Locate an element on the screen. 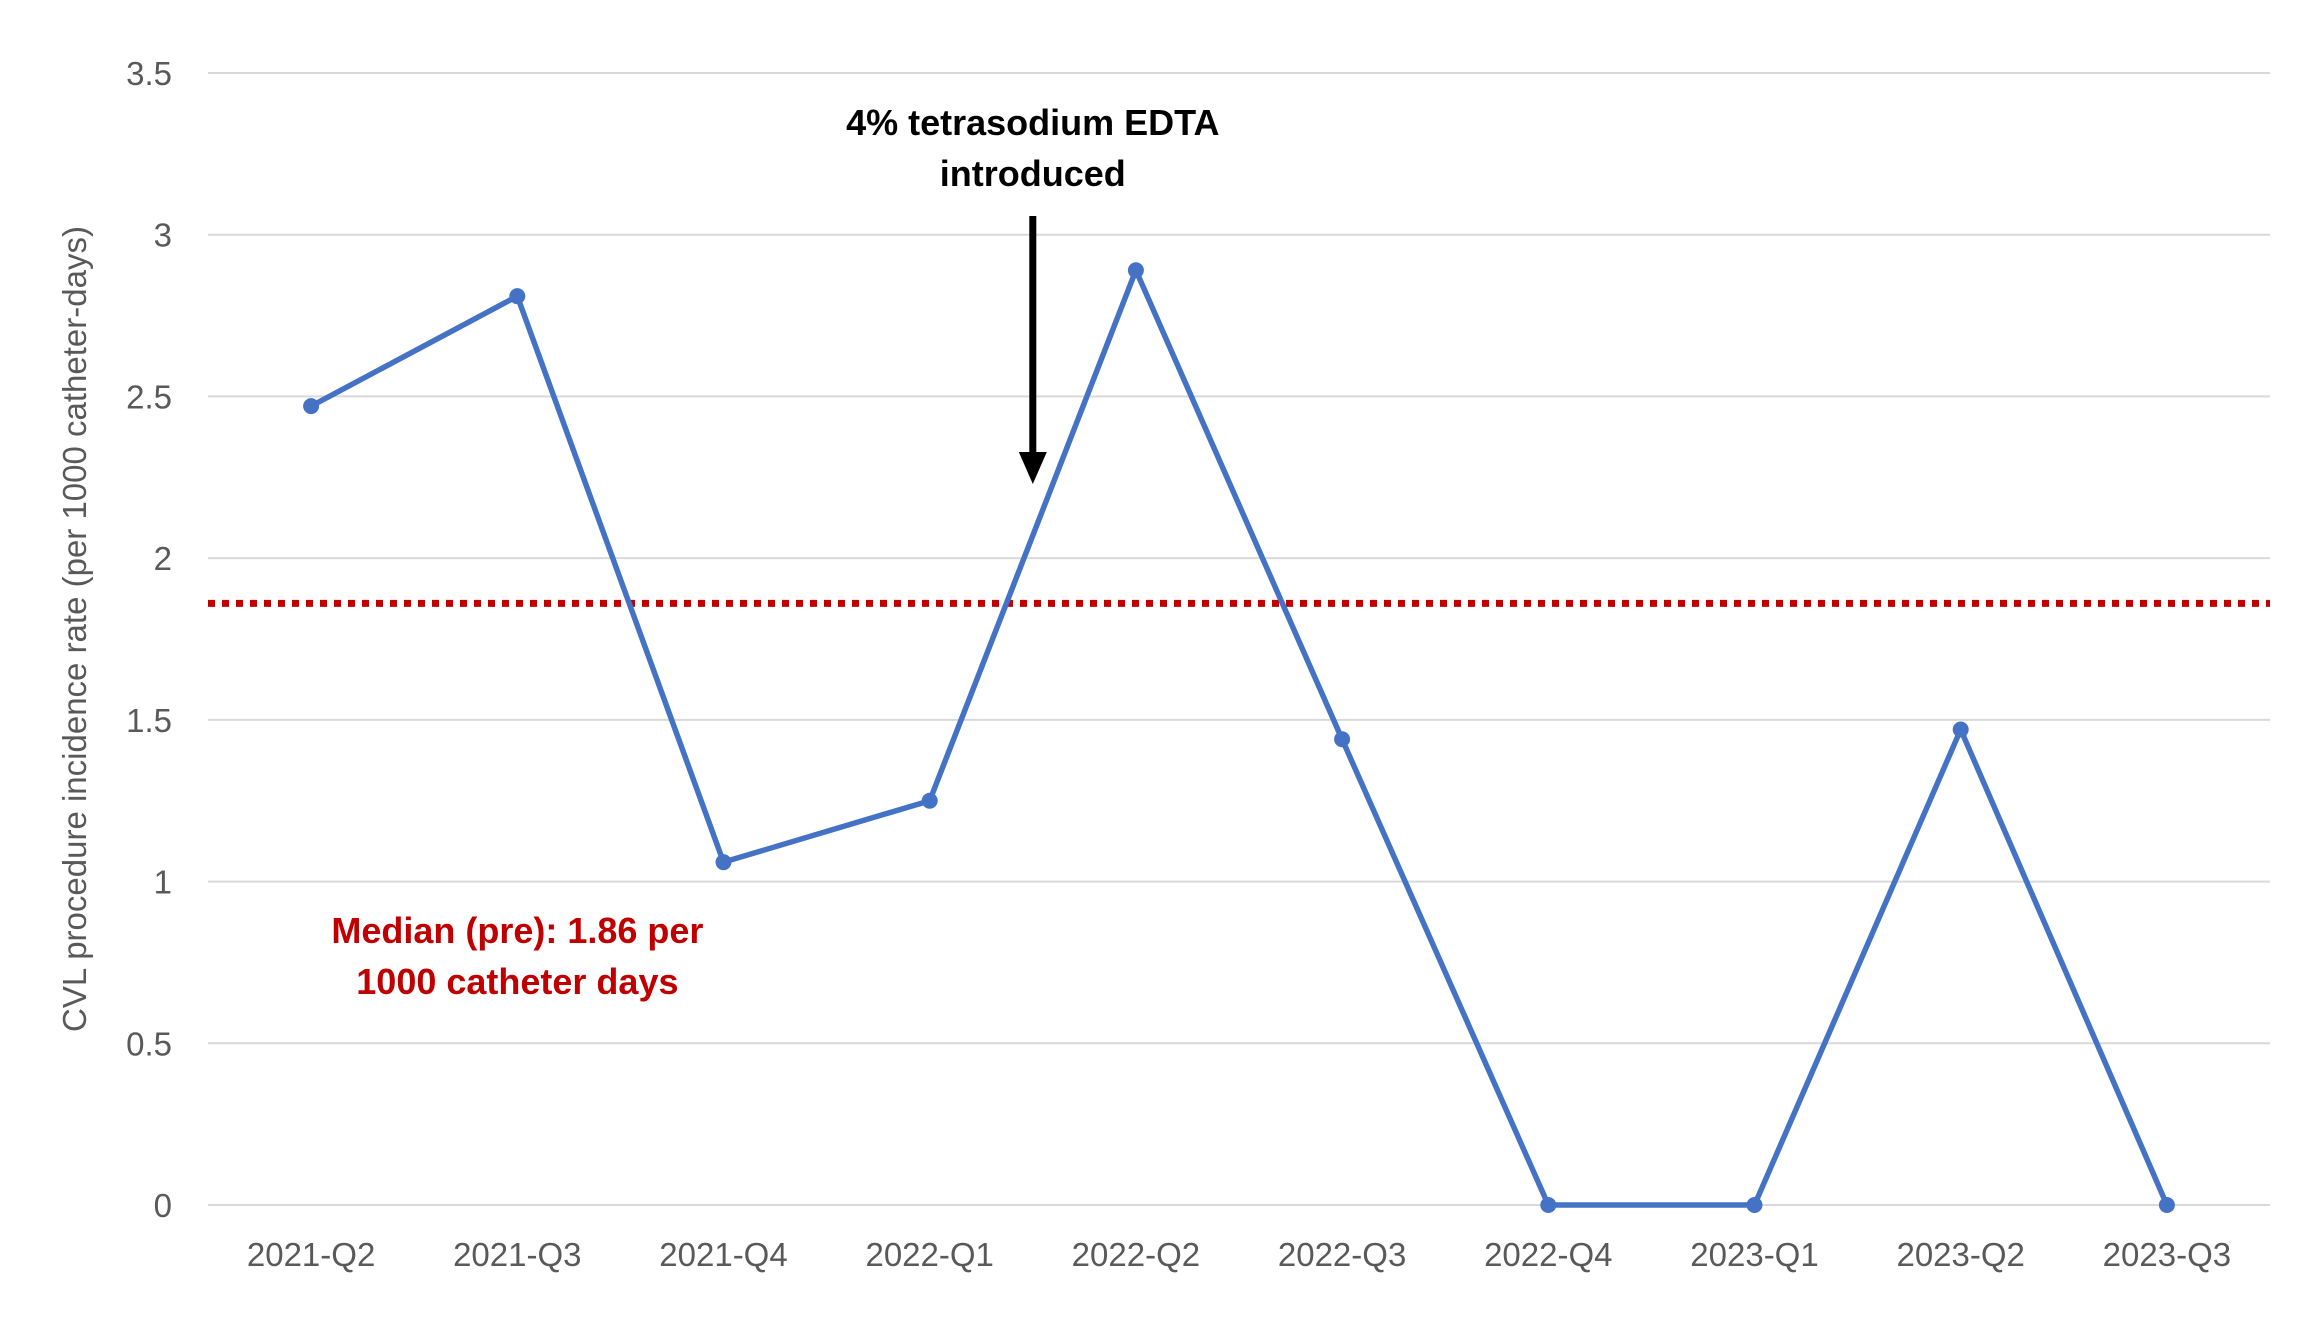 The height and width of the screenshot is (1328, 2323). y-tick-label: 2.5 is located at coordinates (149, 396).